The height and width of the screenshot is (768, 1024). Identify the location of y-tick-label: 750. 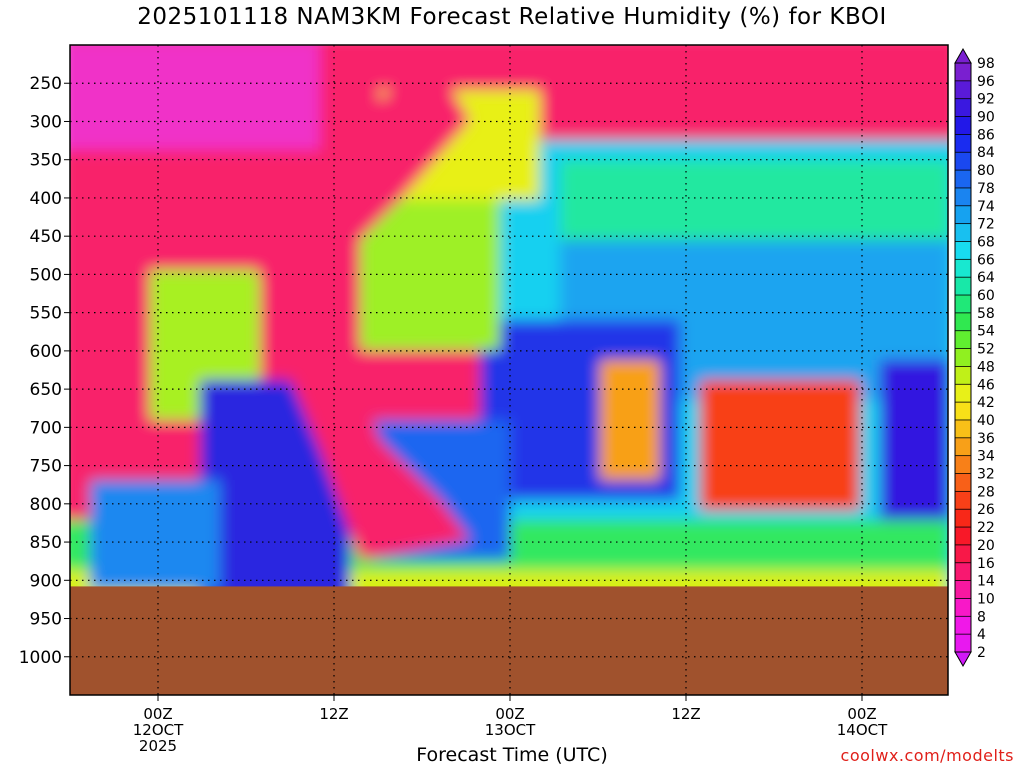
(46, 467).